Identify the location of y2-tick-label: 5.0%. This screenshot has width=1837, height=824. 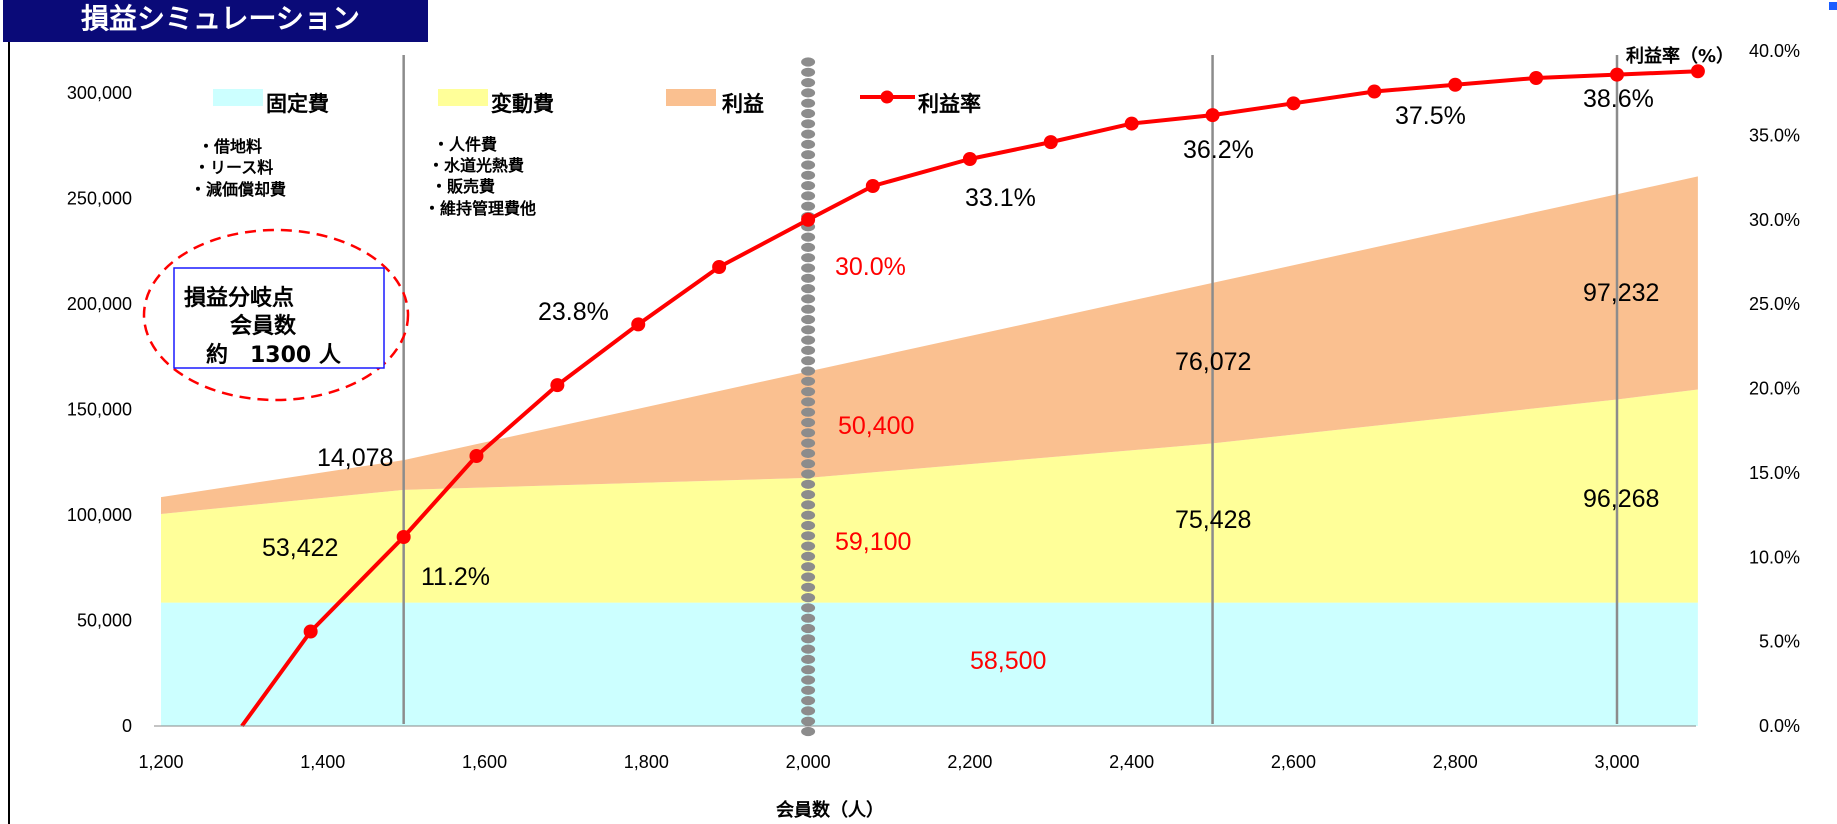
(1779, 642).